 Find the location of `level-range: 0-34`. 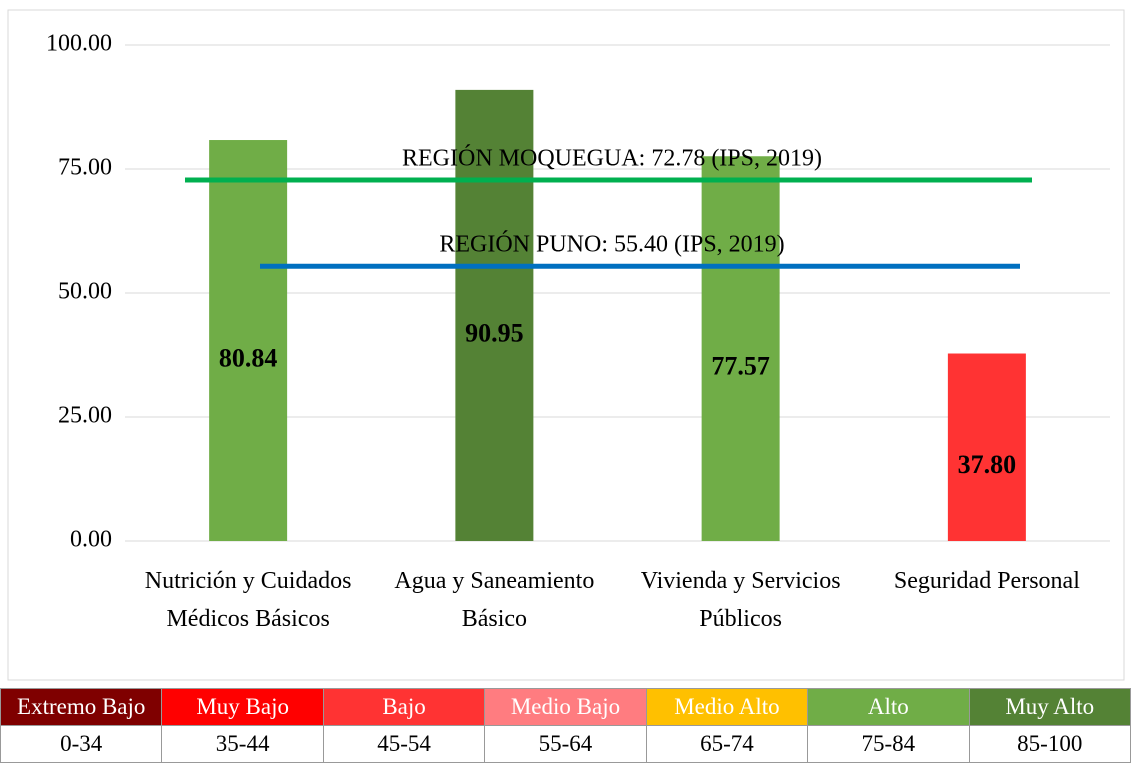

level-range: 0-34 is located at coordinates (81, 744).